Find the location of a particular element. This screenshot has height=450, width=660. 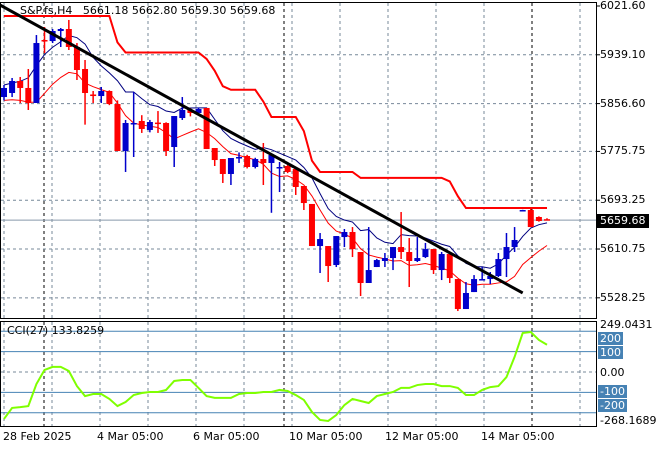

close-value: 5659.68 is located at coordinates (252, 10).